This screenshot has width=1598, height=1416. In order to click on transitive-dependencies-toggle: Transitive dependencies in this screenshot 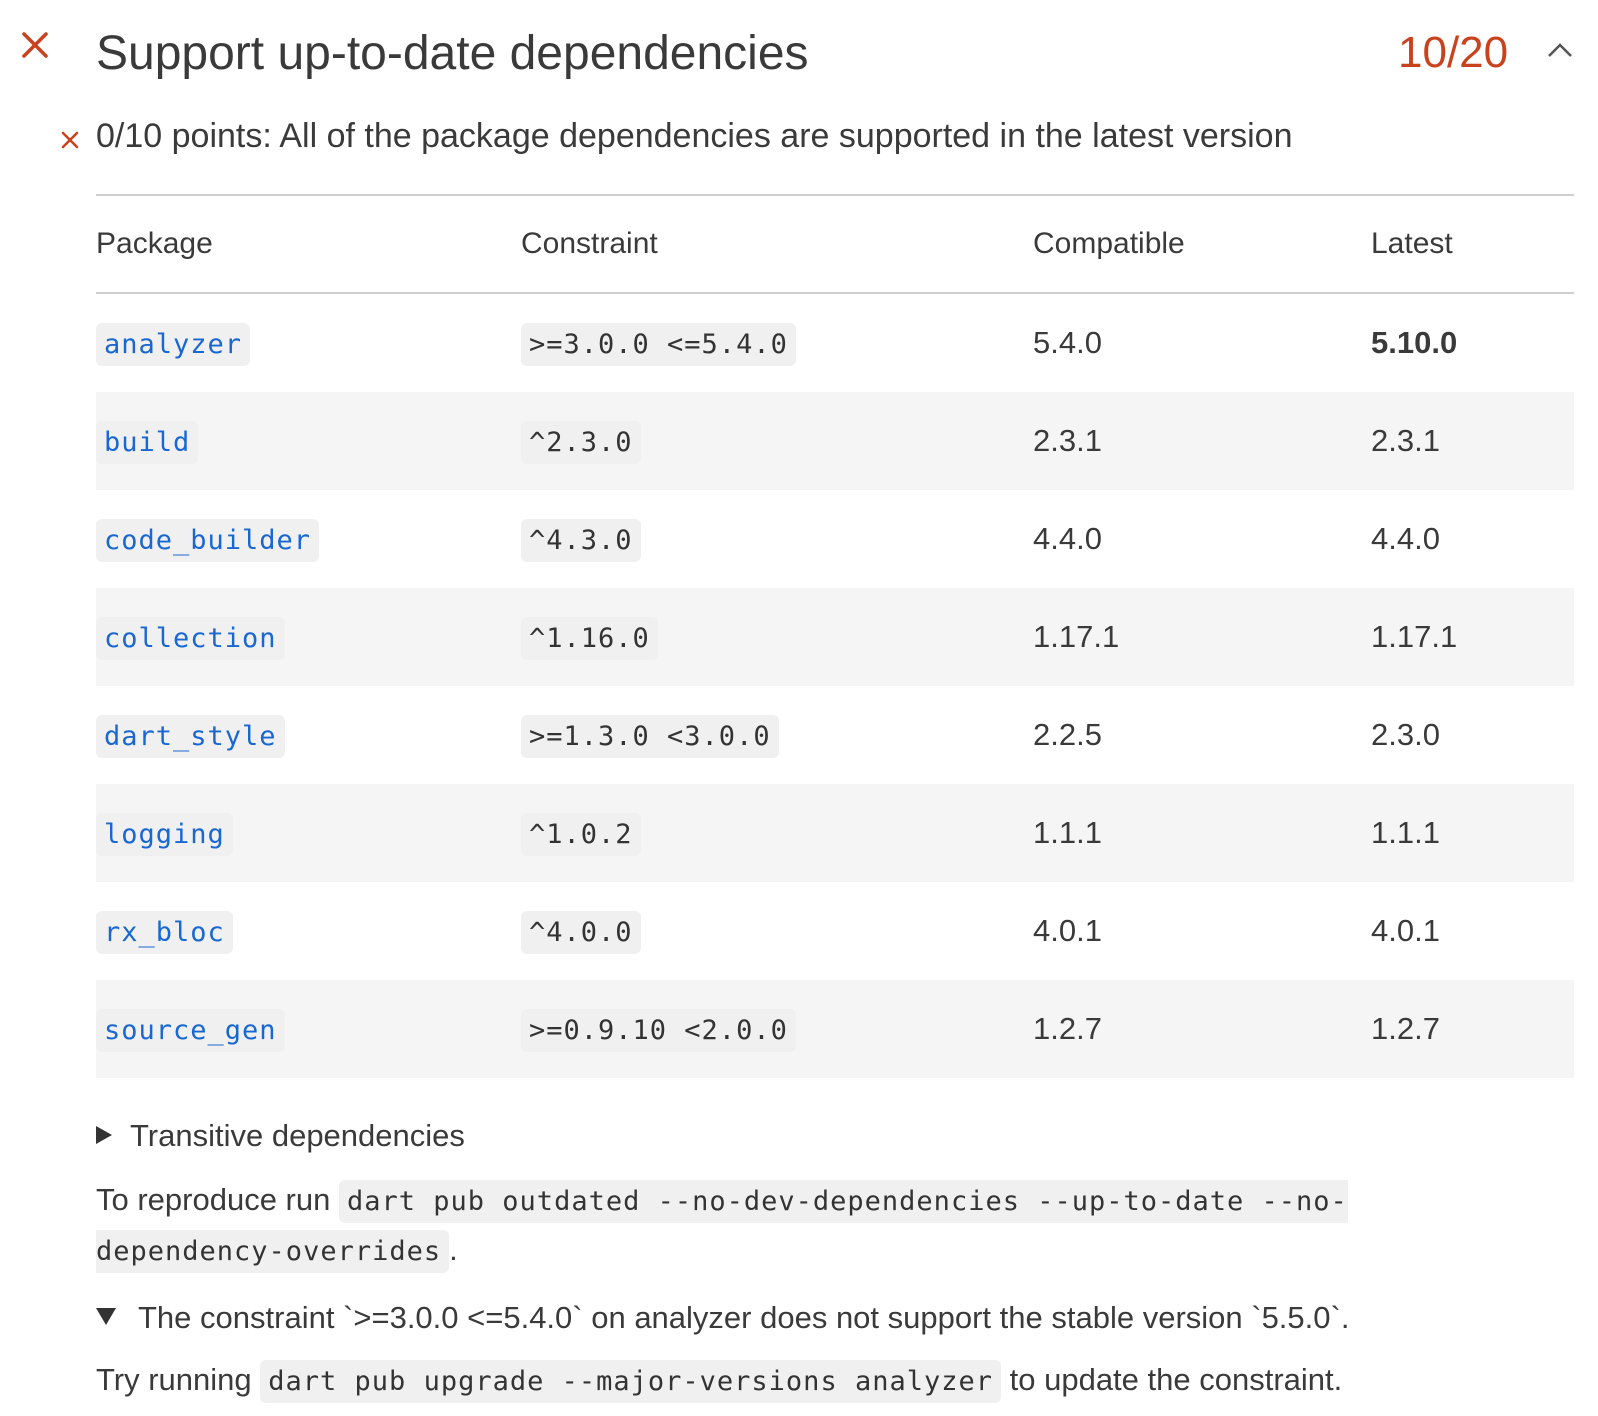, I will do `click(280, 1136)`.